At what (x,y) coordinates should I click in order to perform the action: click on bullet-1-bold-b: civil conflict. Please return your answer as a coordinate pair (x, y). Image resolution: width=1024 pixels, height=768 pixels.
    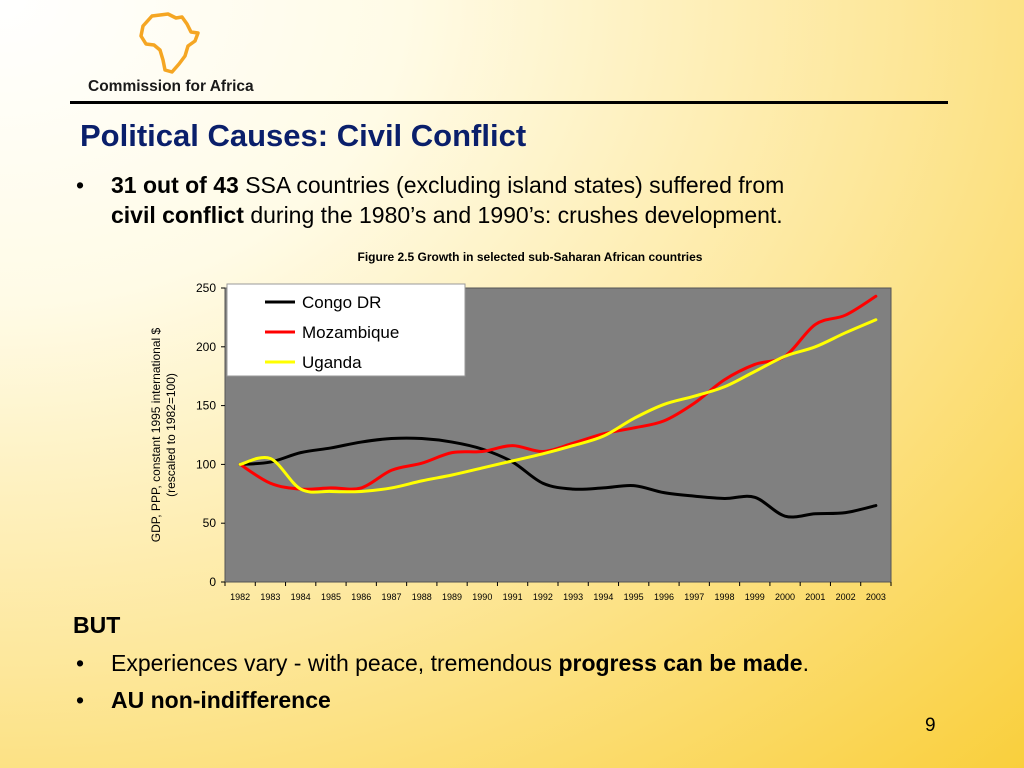
    Looking at the image, I should click on (177, 215).